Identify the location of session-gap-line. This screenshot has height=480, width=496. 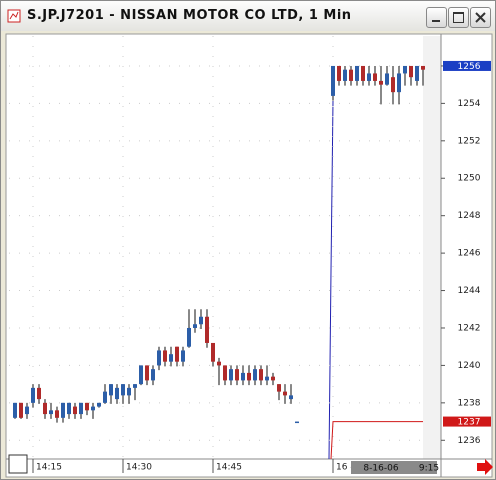
(331, 280).